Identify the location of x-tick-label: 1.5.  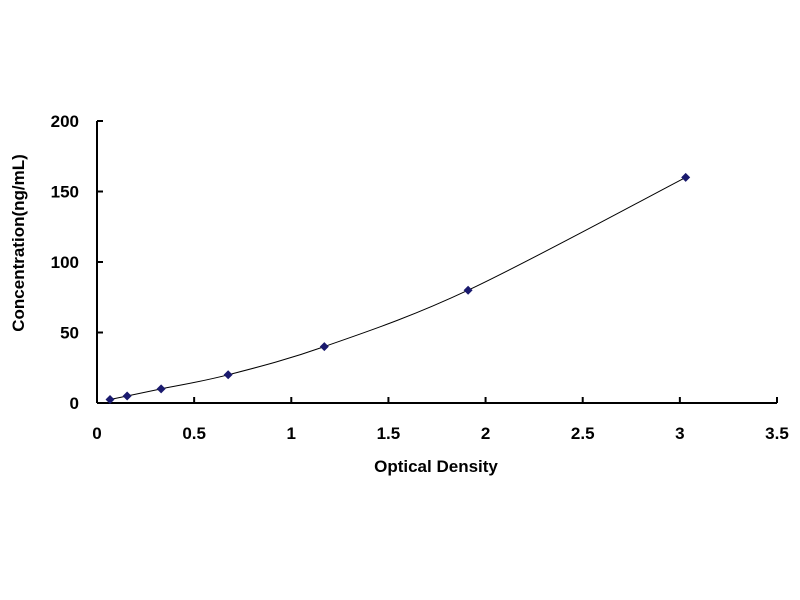
(389, 433).